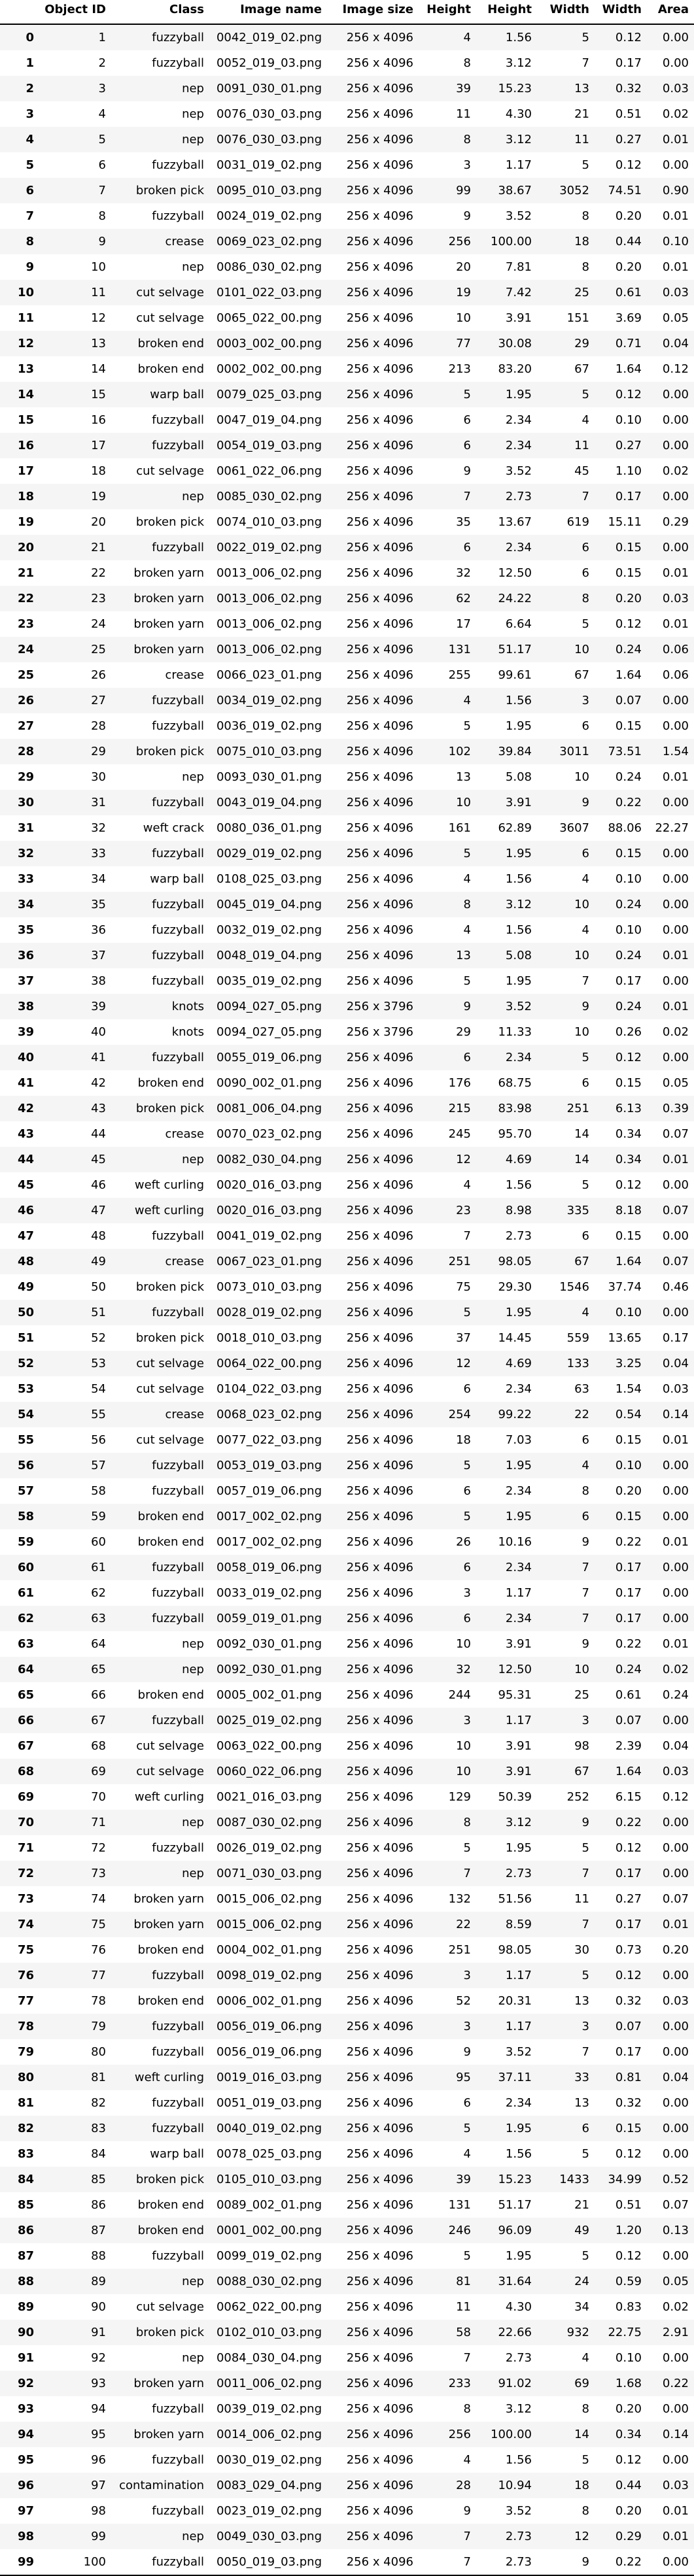 The height and width of the screenshot is (2576, 694). I want to click on image-name-cell: 0019_016_03.png, so click(269, 2077).